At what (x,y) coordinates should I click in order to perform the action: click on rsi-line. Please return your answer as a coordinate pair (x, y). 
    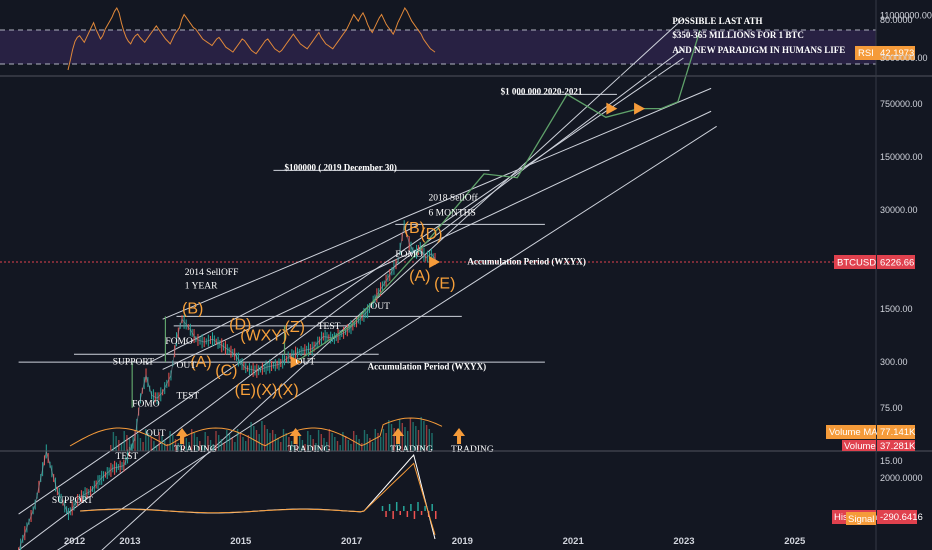
    Looking at the image, I should click on (251, 39).